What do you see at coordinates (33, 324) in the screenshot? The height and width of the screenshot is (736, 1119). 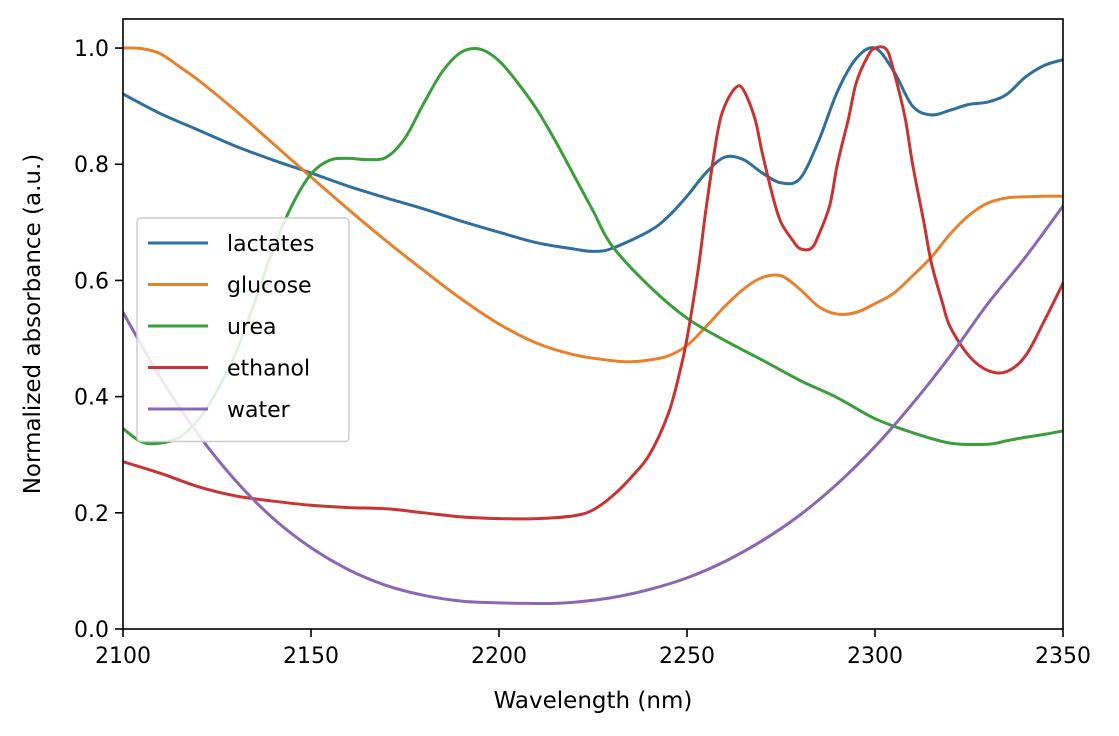 I see `y-axis-label: Normalized absorbance (a.u.)` at bounding box center [33, 324].